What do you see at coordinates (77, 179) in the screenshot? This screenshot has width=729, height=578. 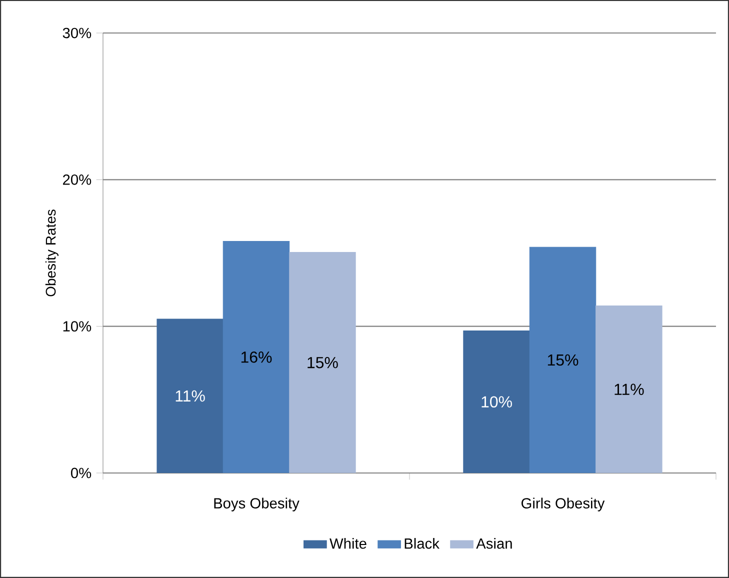 I see `y-tick-label: 20%` at bounding box center [77, 179].